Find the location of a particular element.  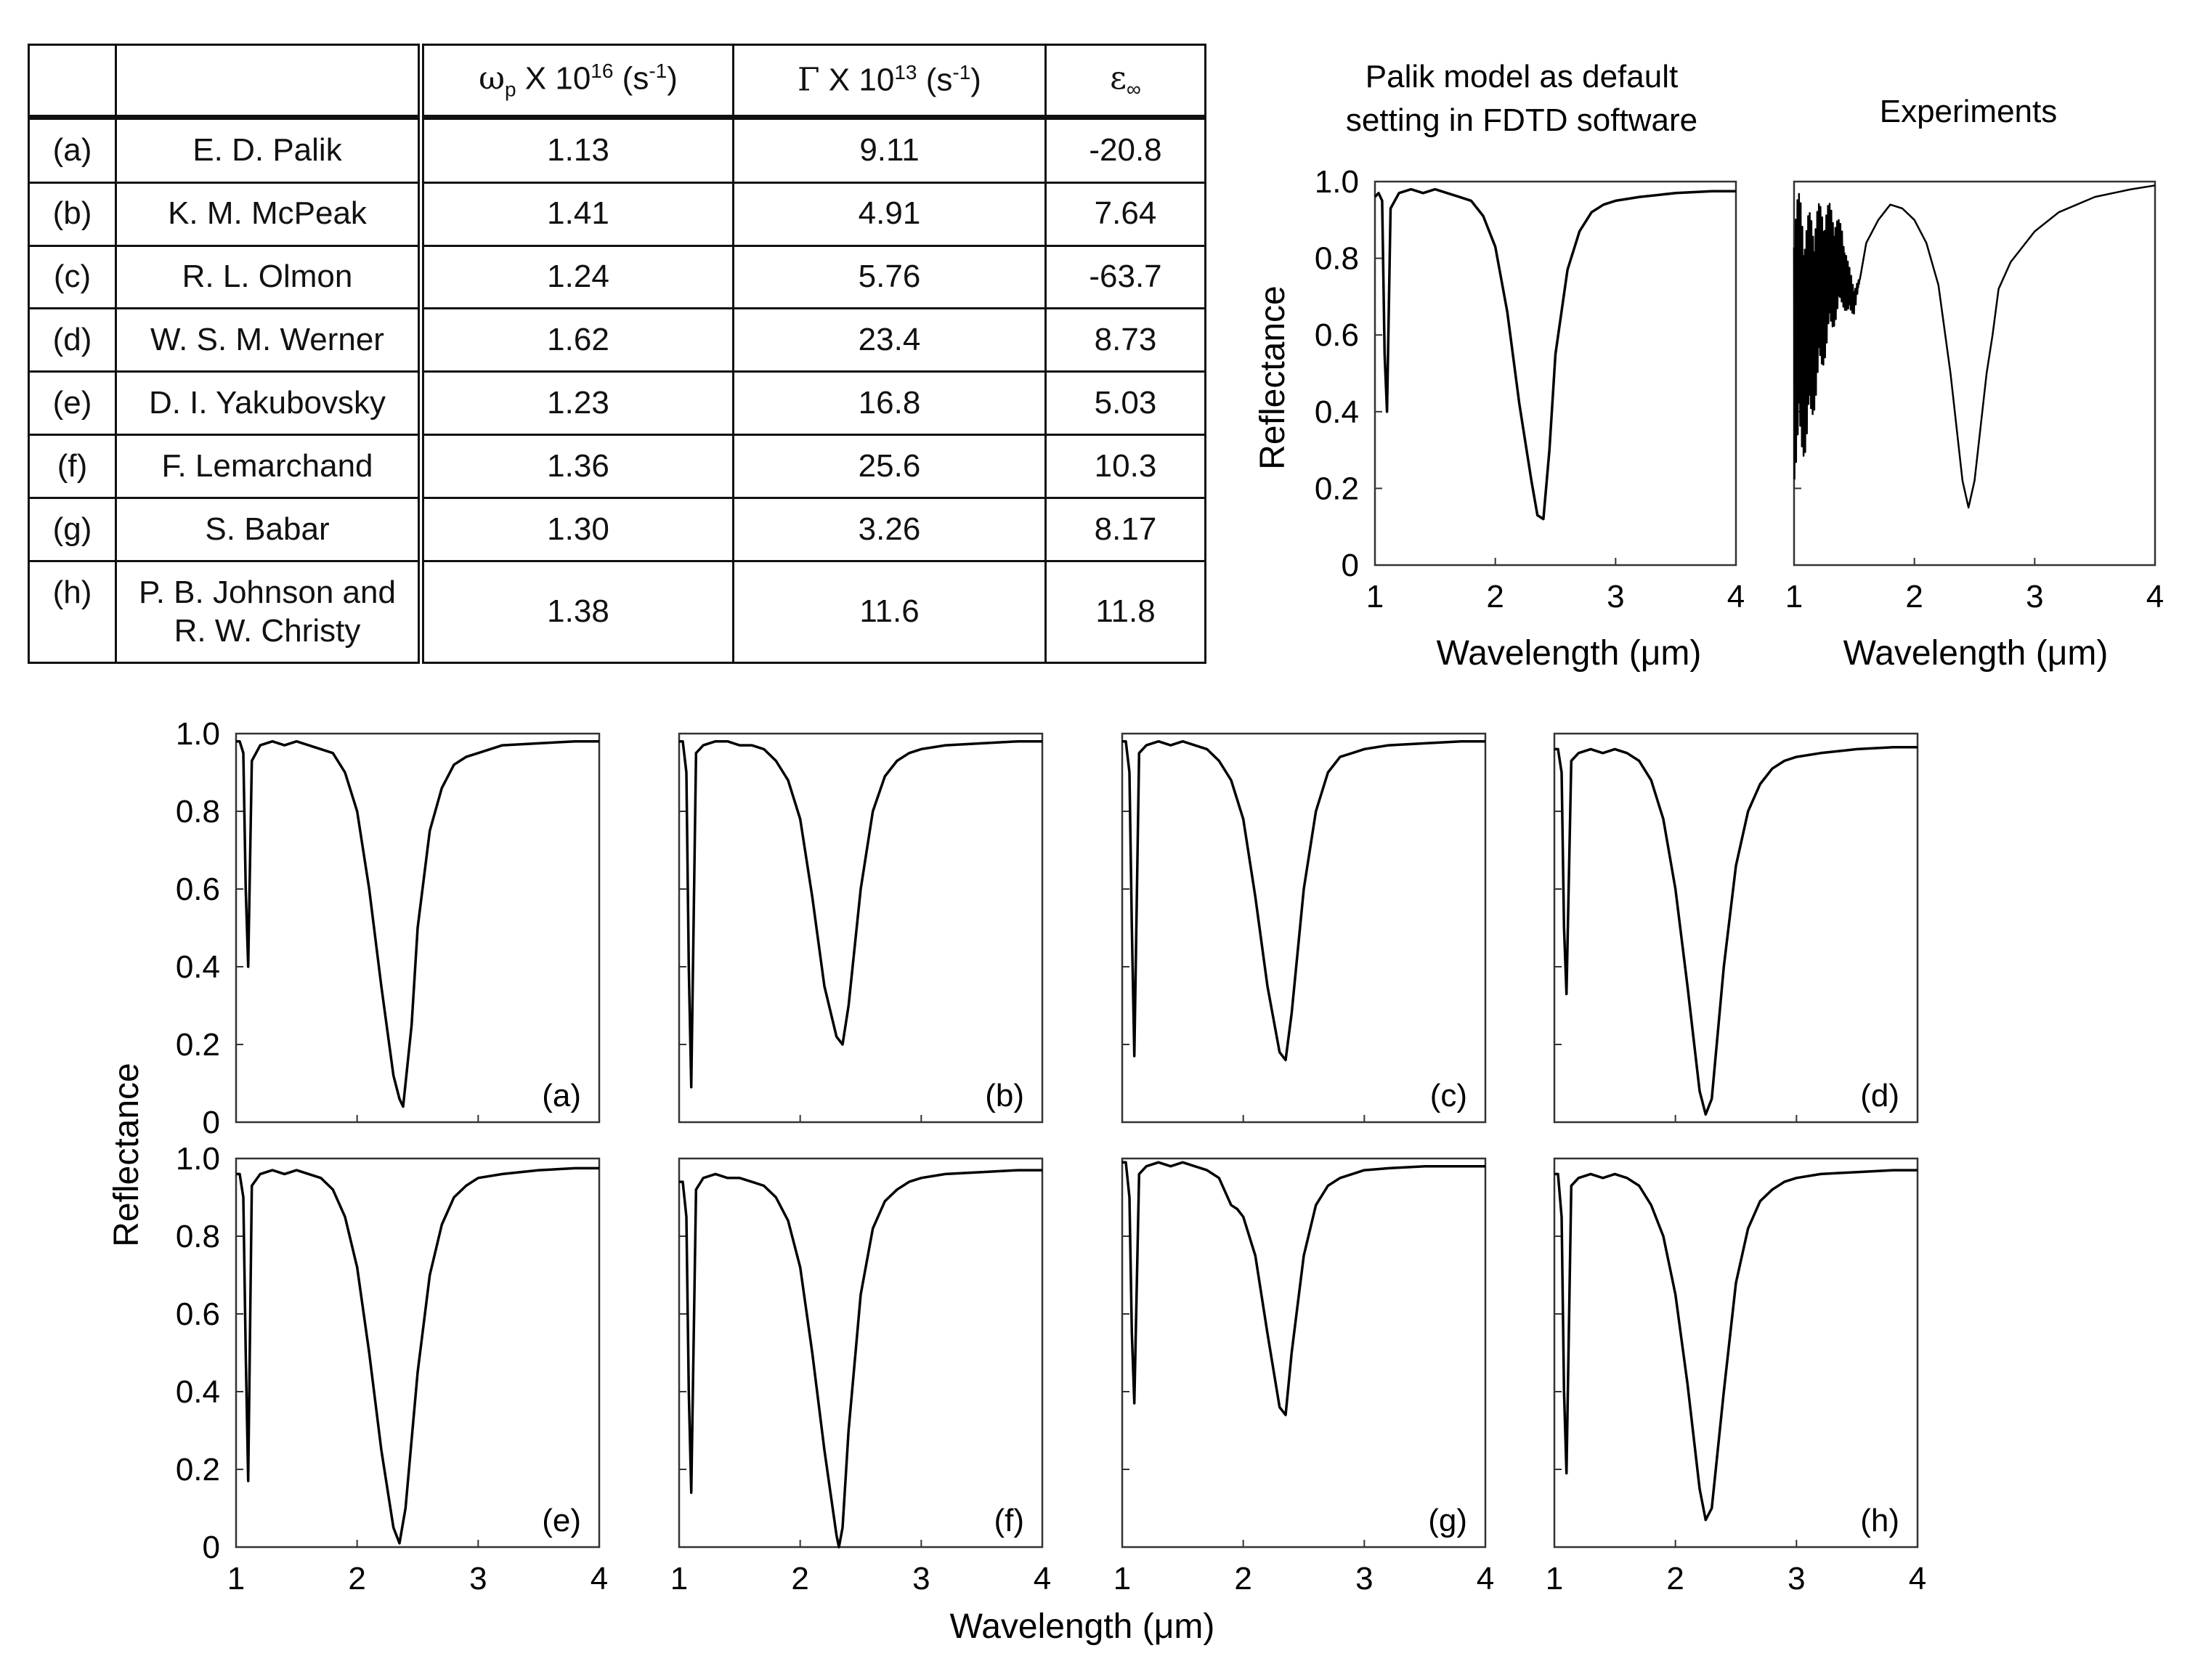

row-source: F. Lemarchand is located at coordinates (269, 467).